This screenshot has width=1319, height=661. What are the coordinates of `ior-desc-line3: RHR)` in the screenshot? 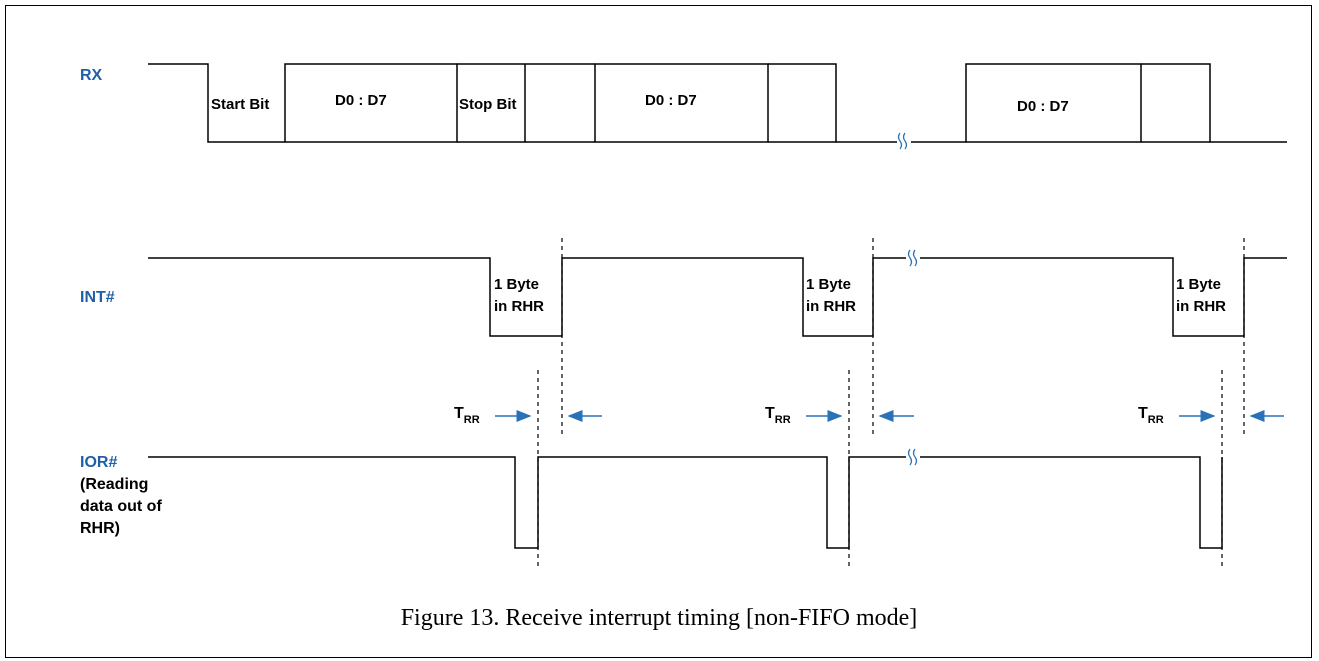 It's located at (100, 528).